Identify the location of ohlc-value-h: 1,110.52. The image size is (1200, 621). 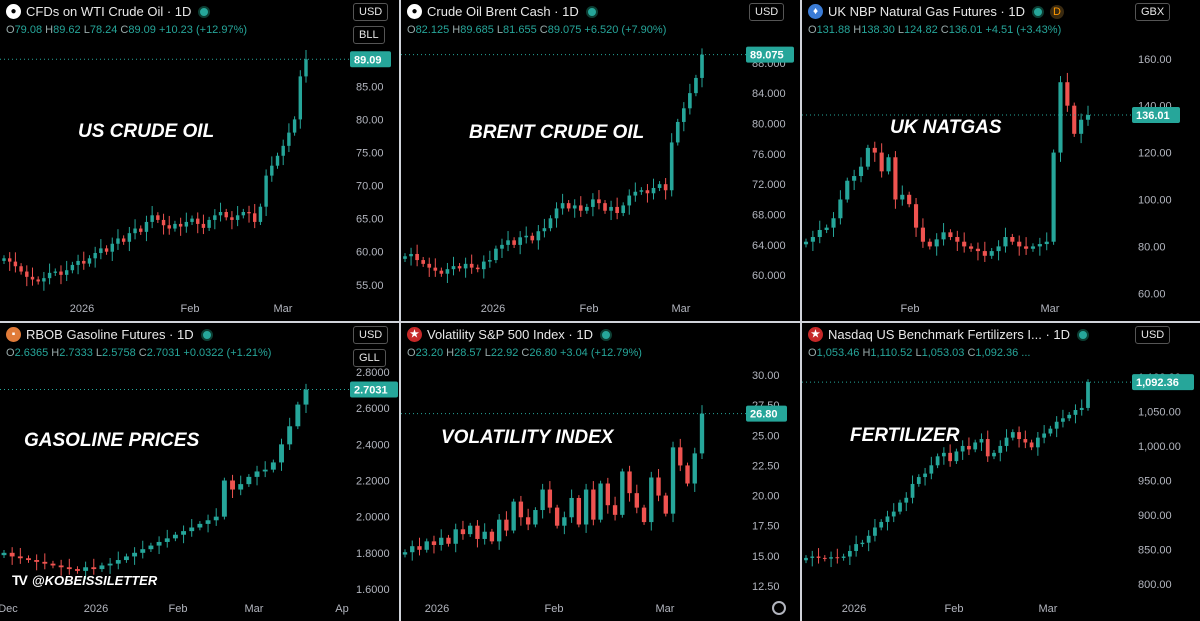
(893, 353).